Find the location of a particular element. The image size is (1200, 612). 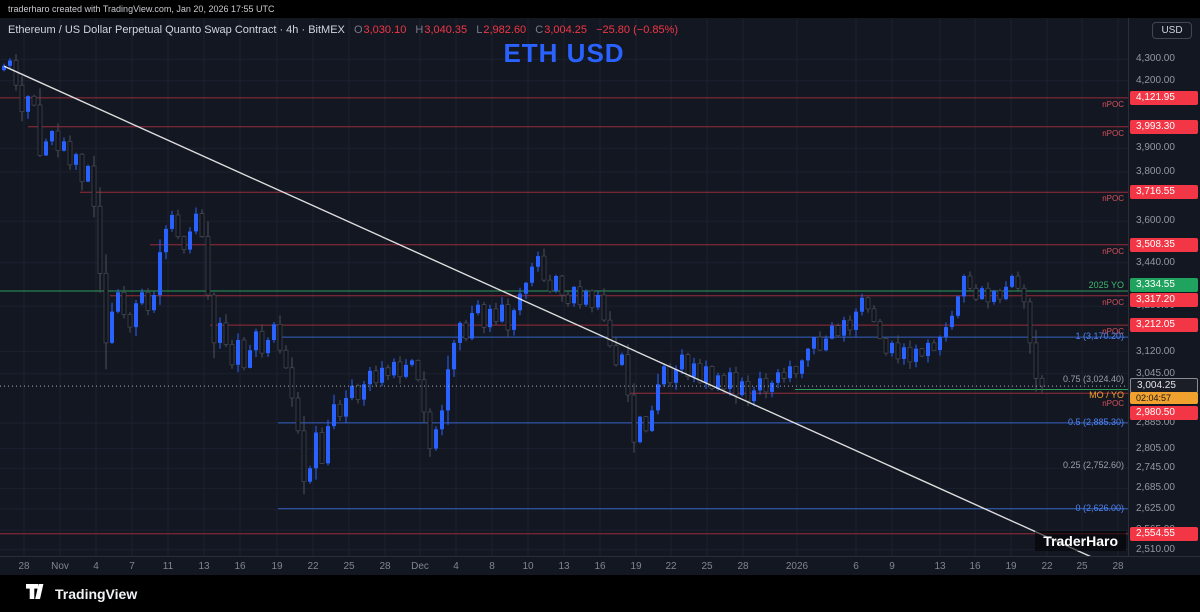

time-label: 6 is located at coordinates (856, 566).